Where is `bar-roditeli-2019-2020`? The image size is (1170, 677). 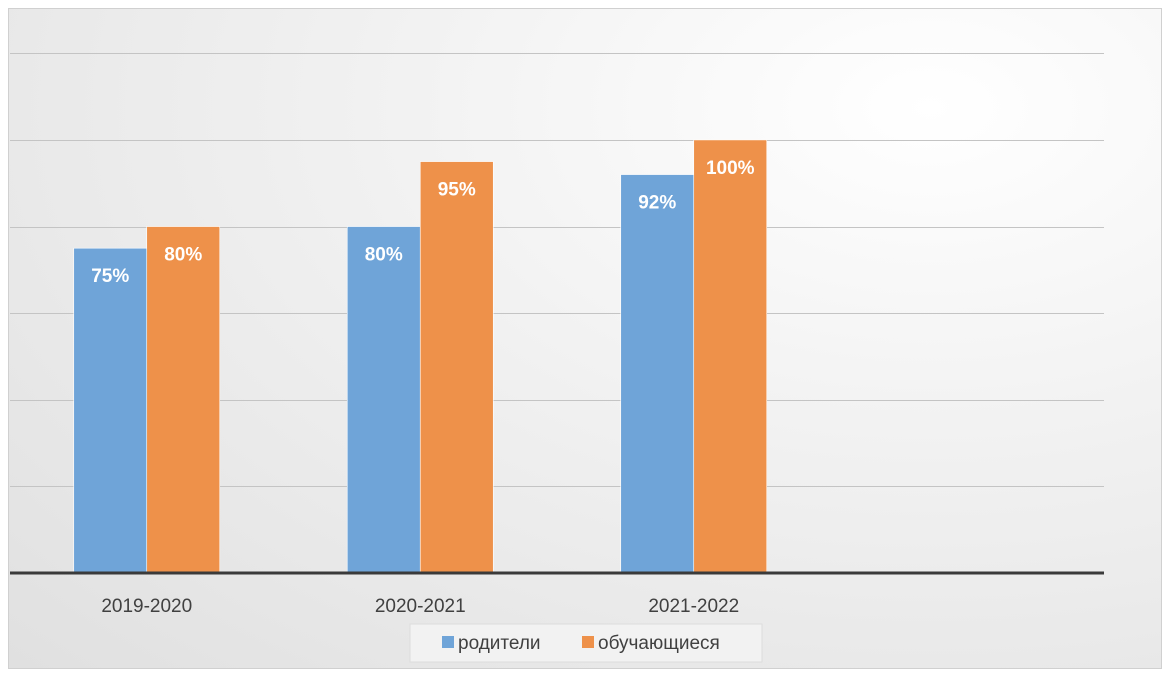
bar-roditeli-2019-2020 is located at coordinates (110, 410).